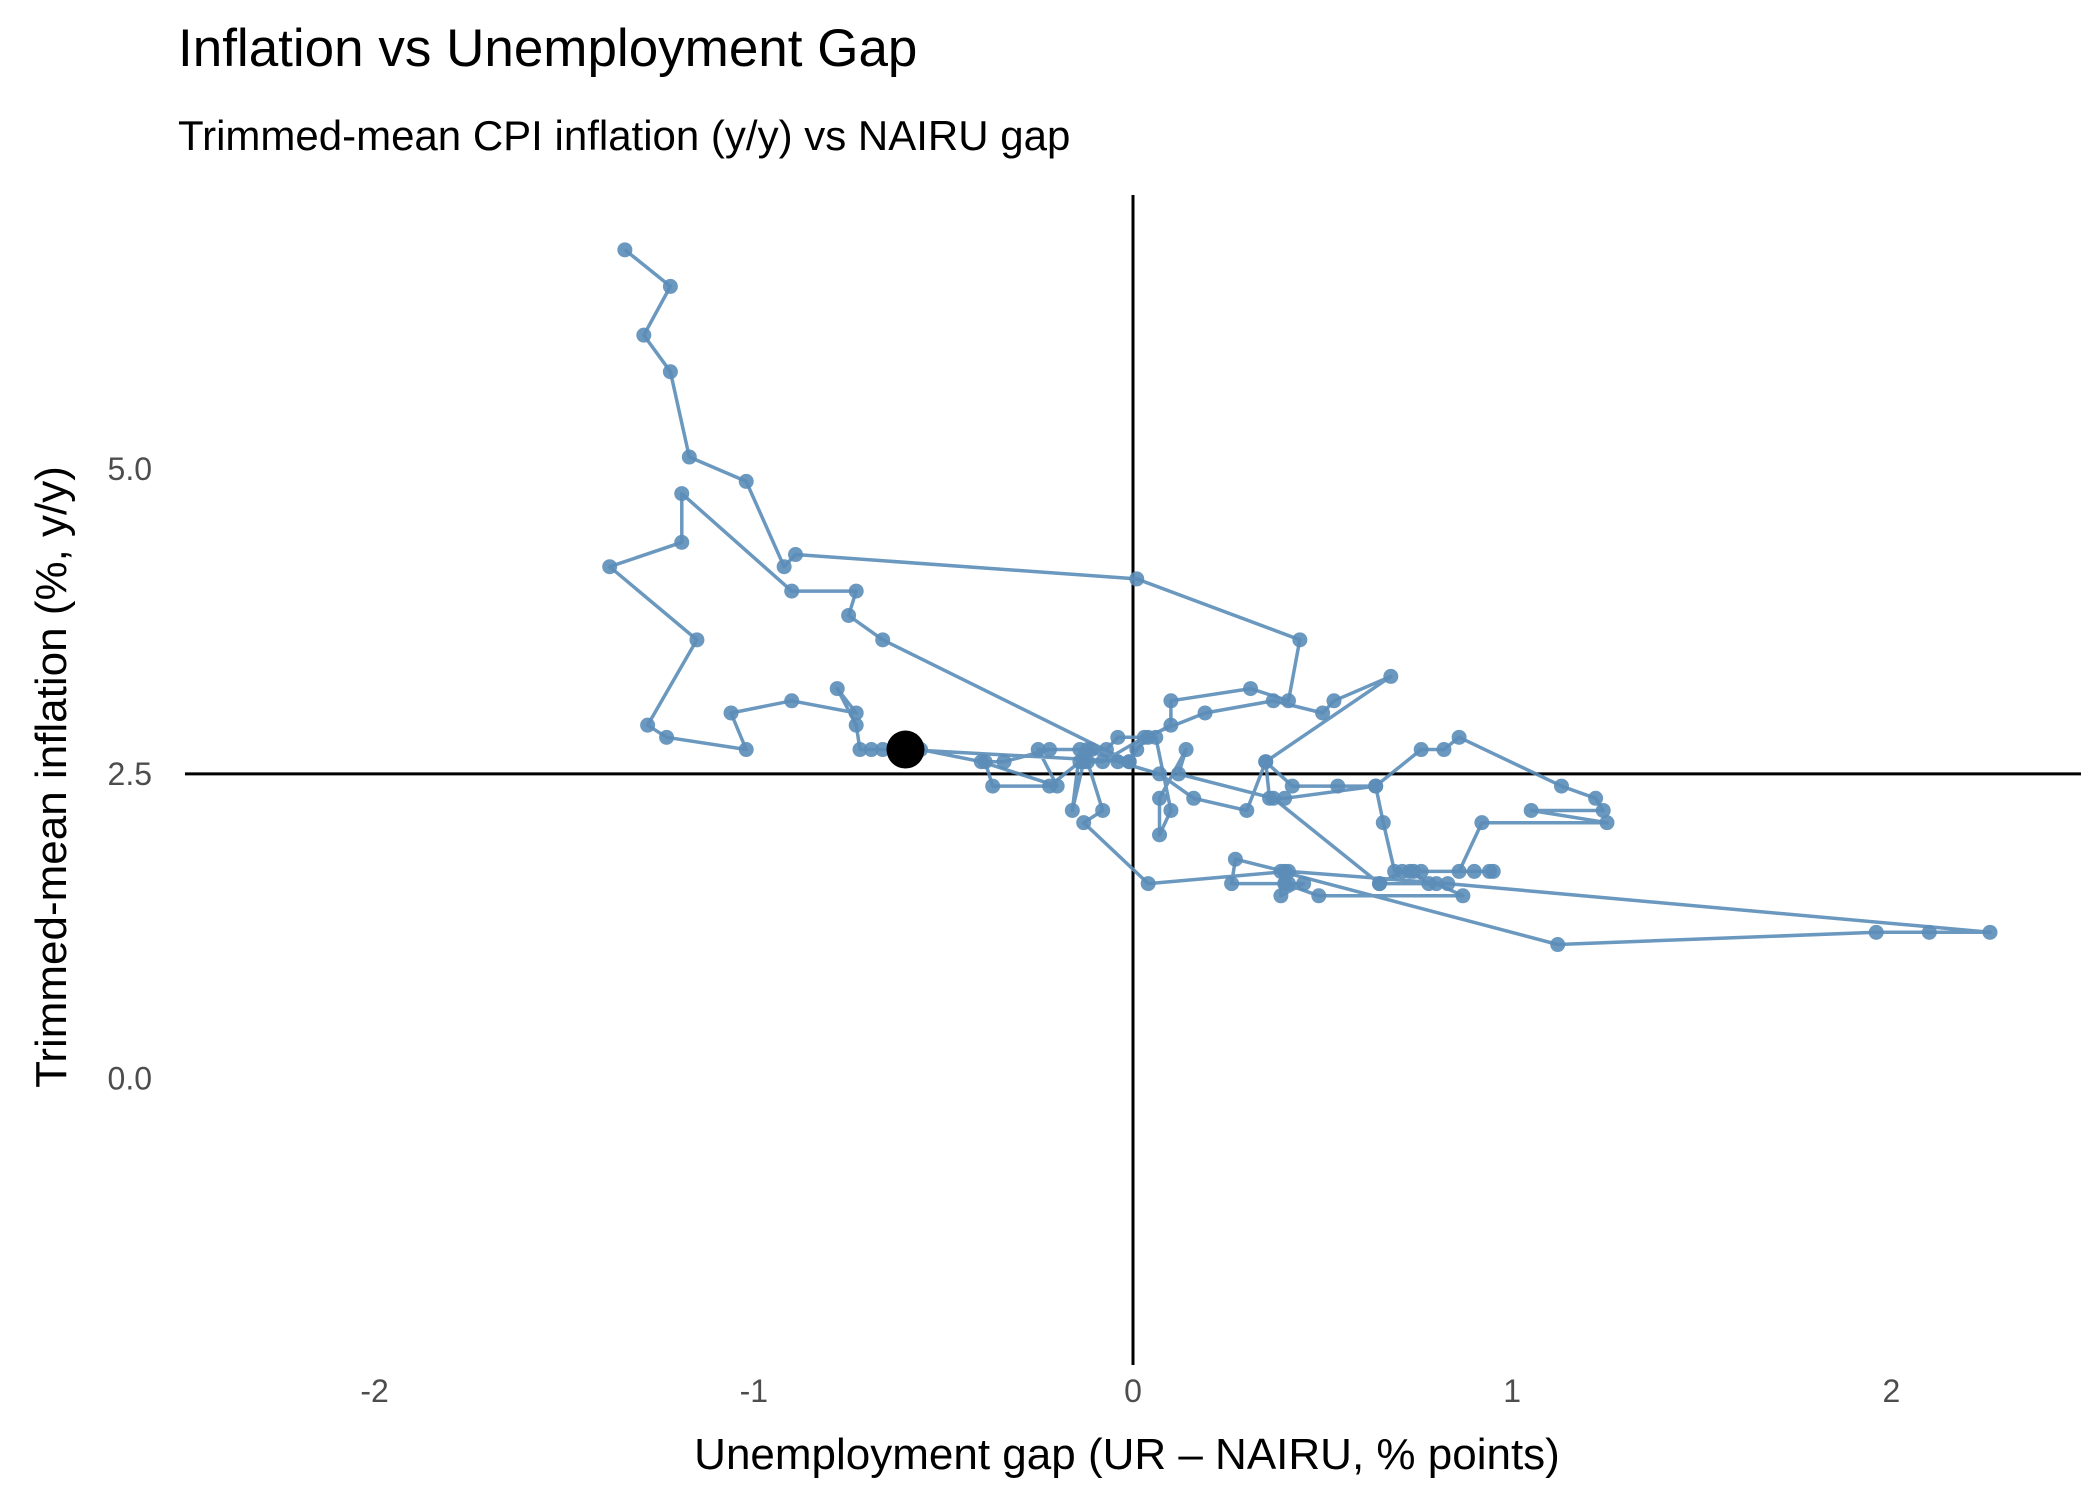 The height and width of the screenshot is (1500, 2100). What do you see at coordinates (1512, 1391) in the screenshot?
I see `x-tick-label: 1` at bounding box center [1512, 1391].